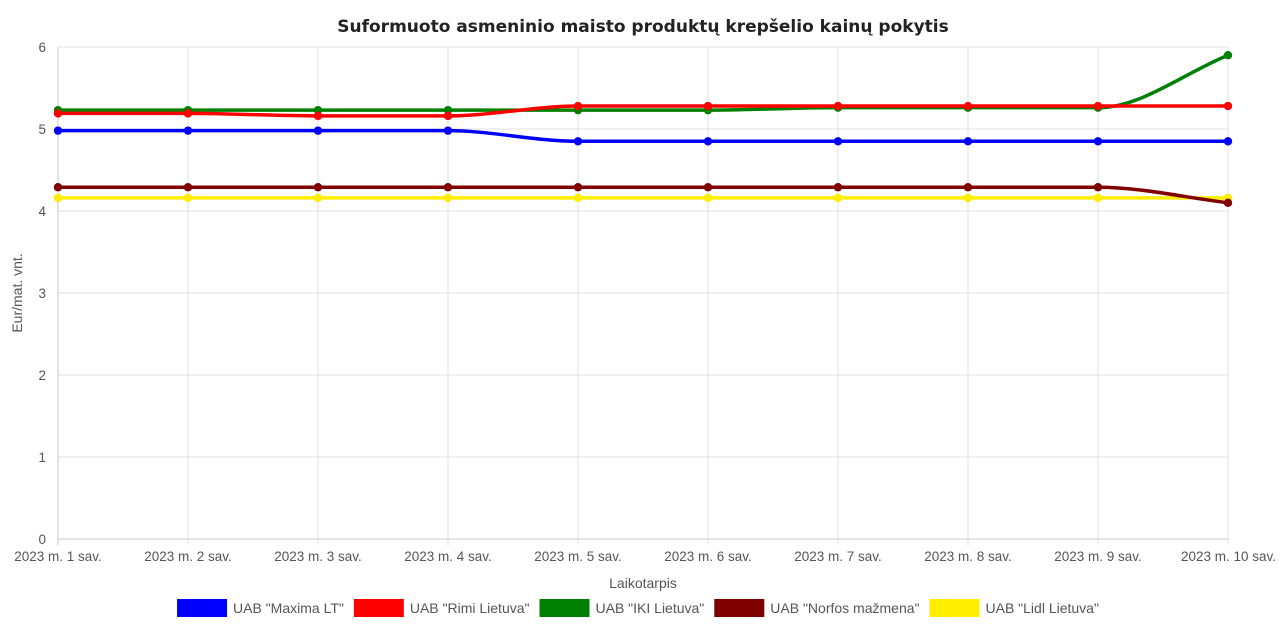 Image resolution: width=1280 pixels, height=630 pixels. What do you see at coordinates (17, 292) in the screenshot?
I see `y-axis-title: Eur/mat. vnt.` at bounding box center [17, 292].